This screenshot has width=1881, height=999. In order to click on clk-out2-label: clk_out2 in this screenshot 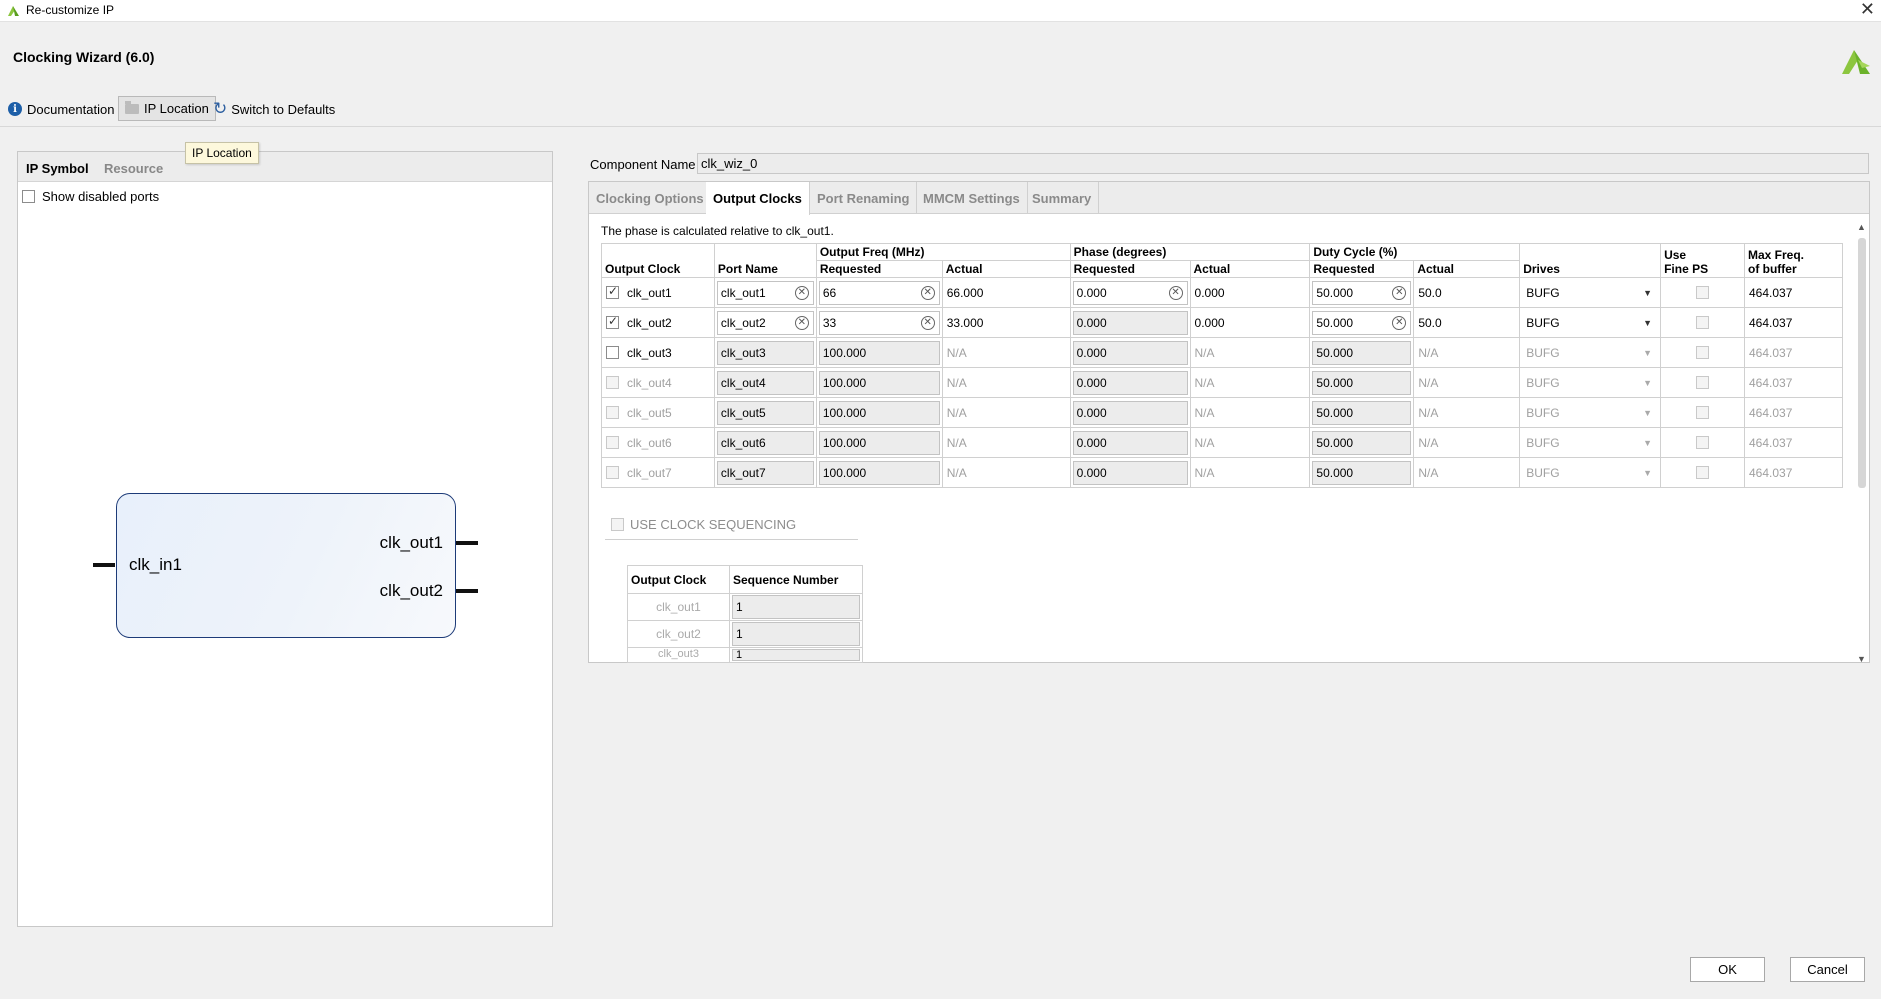, I will do `click(649, 322)`.